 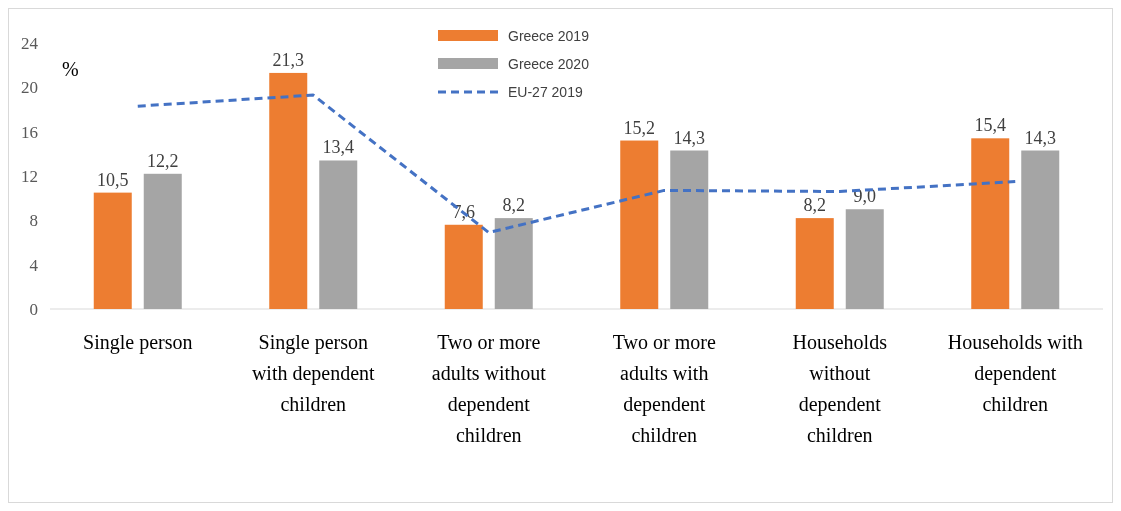 I want to click on y-tick-label: 0, so click(x=33, y=309).